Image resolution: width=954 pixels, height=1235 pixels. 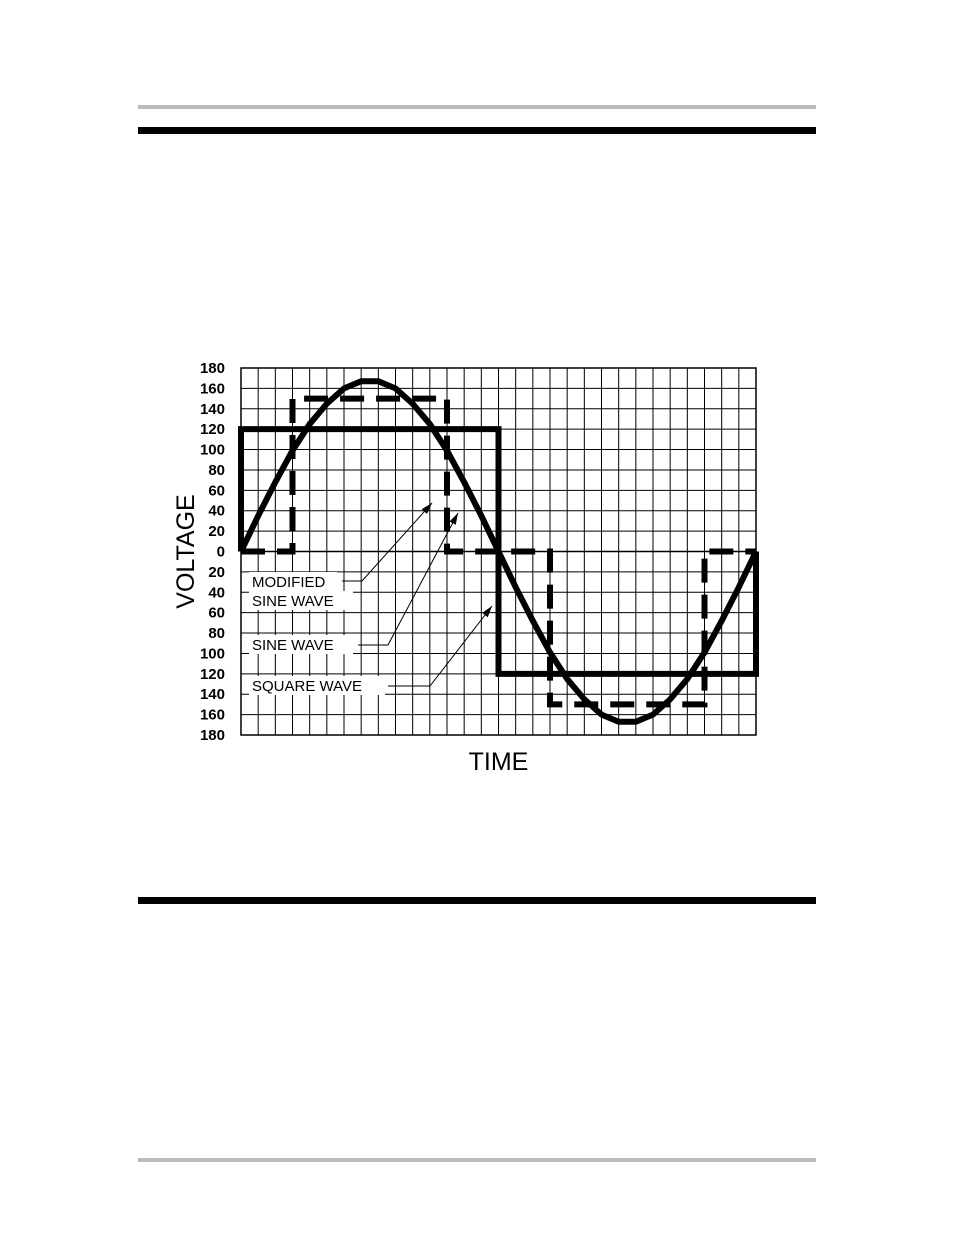 I want to click on header-rule, so click(x=477, y=107).